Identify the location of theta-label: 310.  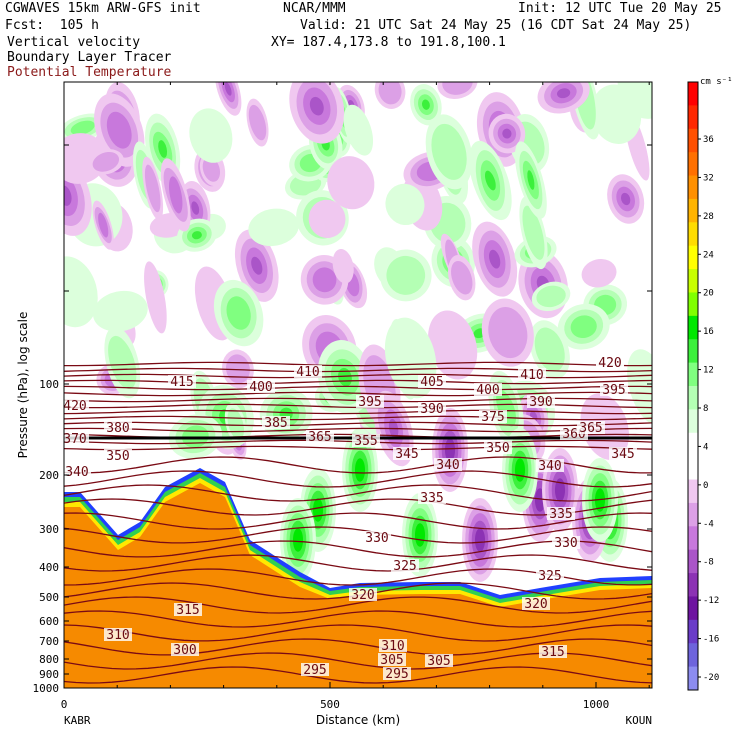
(392, 646).